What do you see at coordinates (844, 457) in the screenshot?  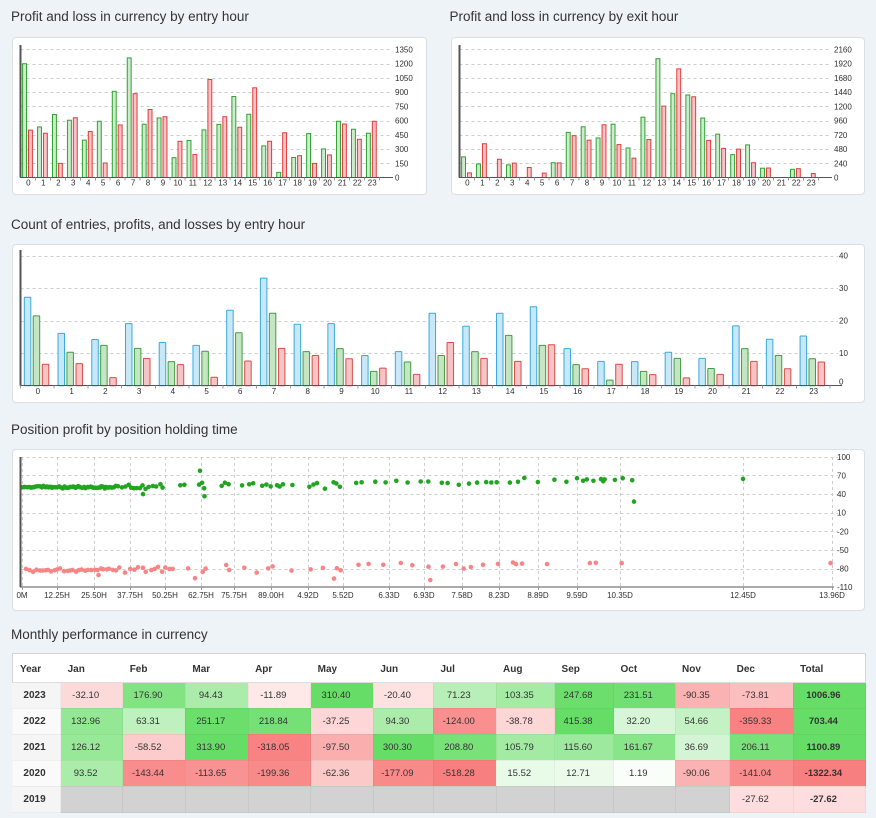 I see `svg-text: 100` at bounding box center [844, 457].